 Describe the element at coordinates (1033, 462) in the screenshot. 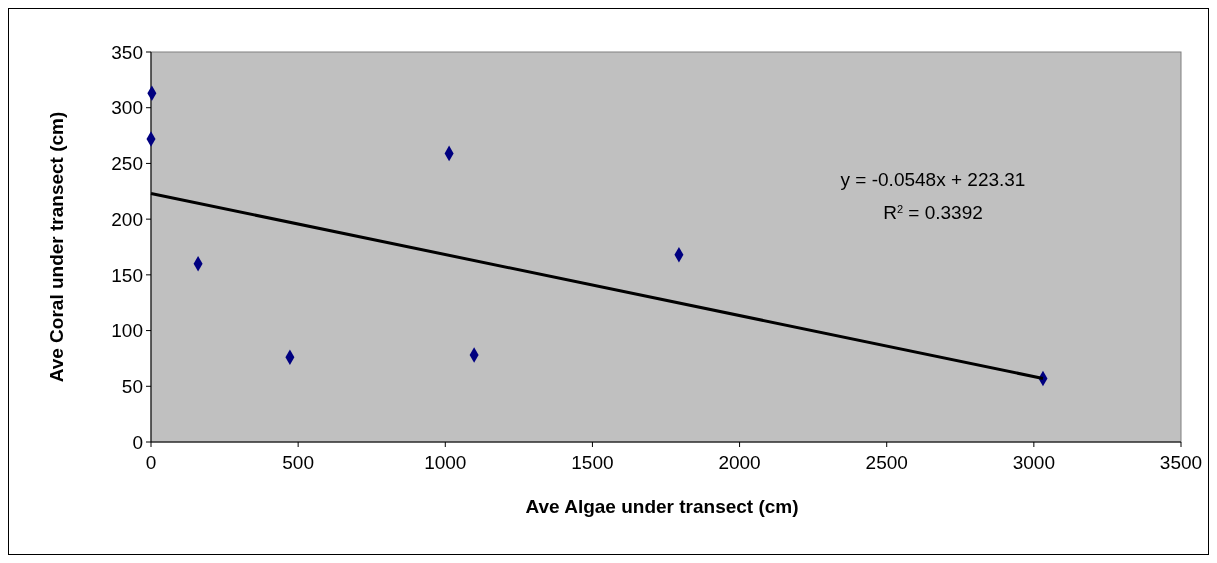

I see `x-tick-label: 3000` at that location.